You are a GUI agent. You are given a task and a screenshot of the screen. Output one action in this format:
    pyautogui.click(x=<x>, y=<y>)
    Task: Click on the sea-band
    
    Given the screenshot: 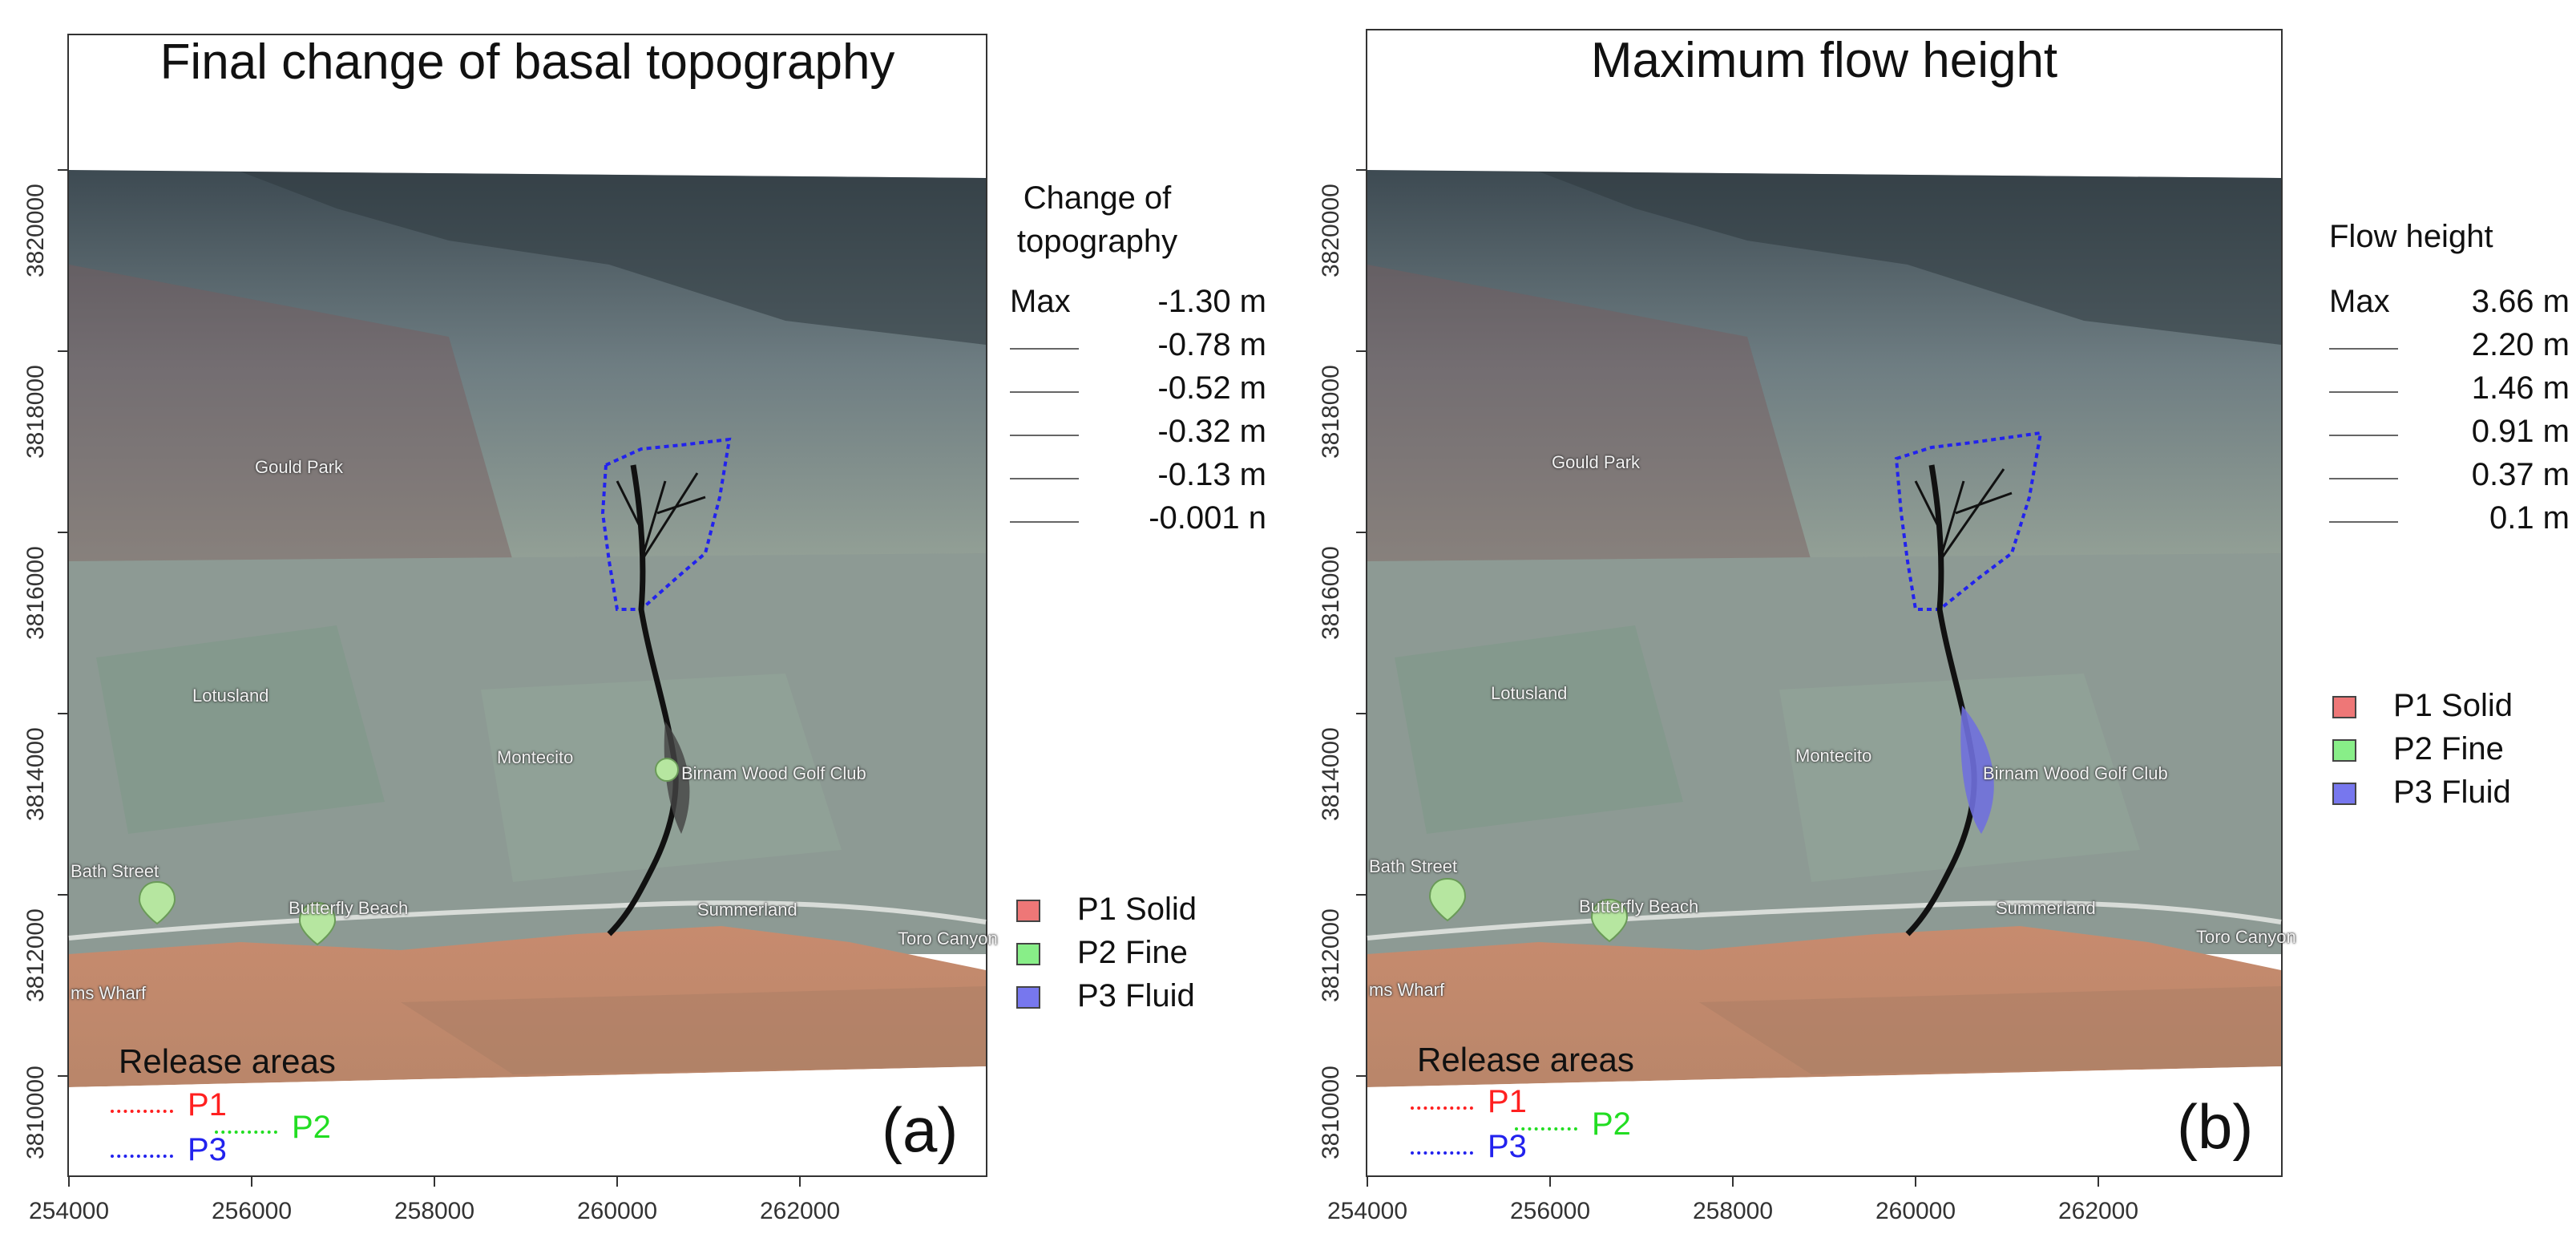 What is the action you would take?
    pyautogui.click(x=693, y=1030)
    